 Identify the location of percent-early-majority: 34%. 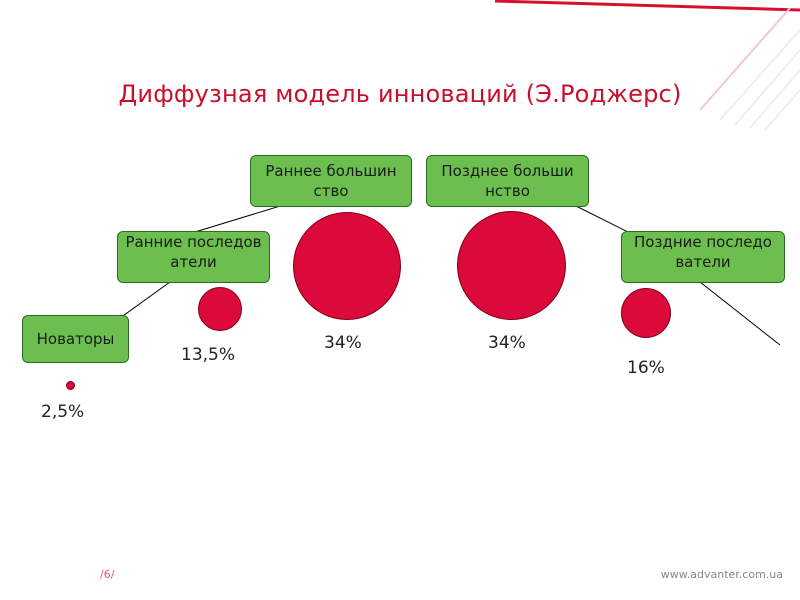
(343, 343).